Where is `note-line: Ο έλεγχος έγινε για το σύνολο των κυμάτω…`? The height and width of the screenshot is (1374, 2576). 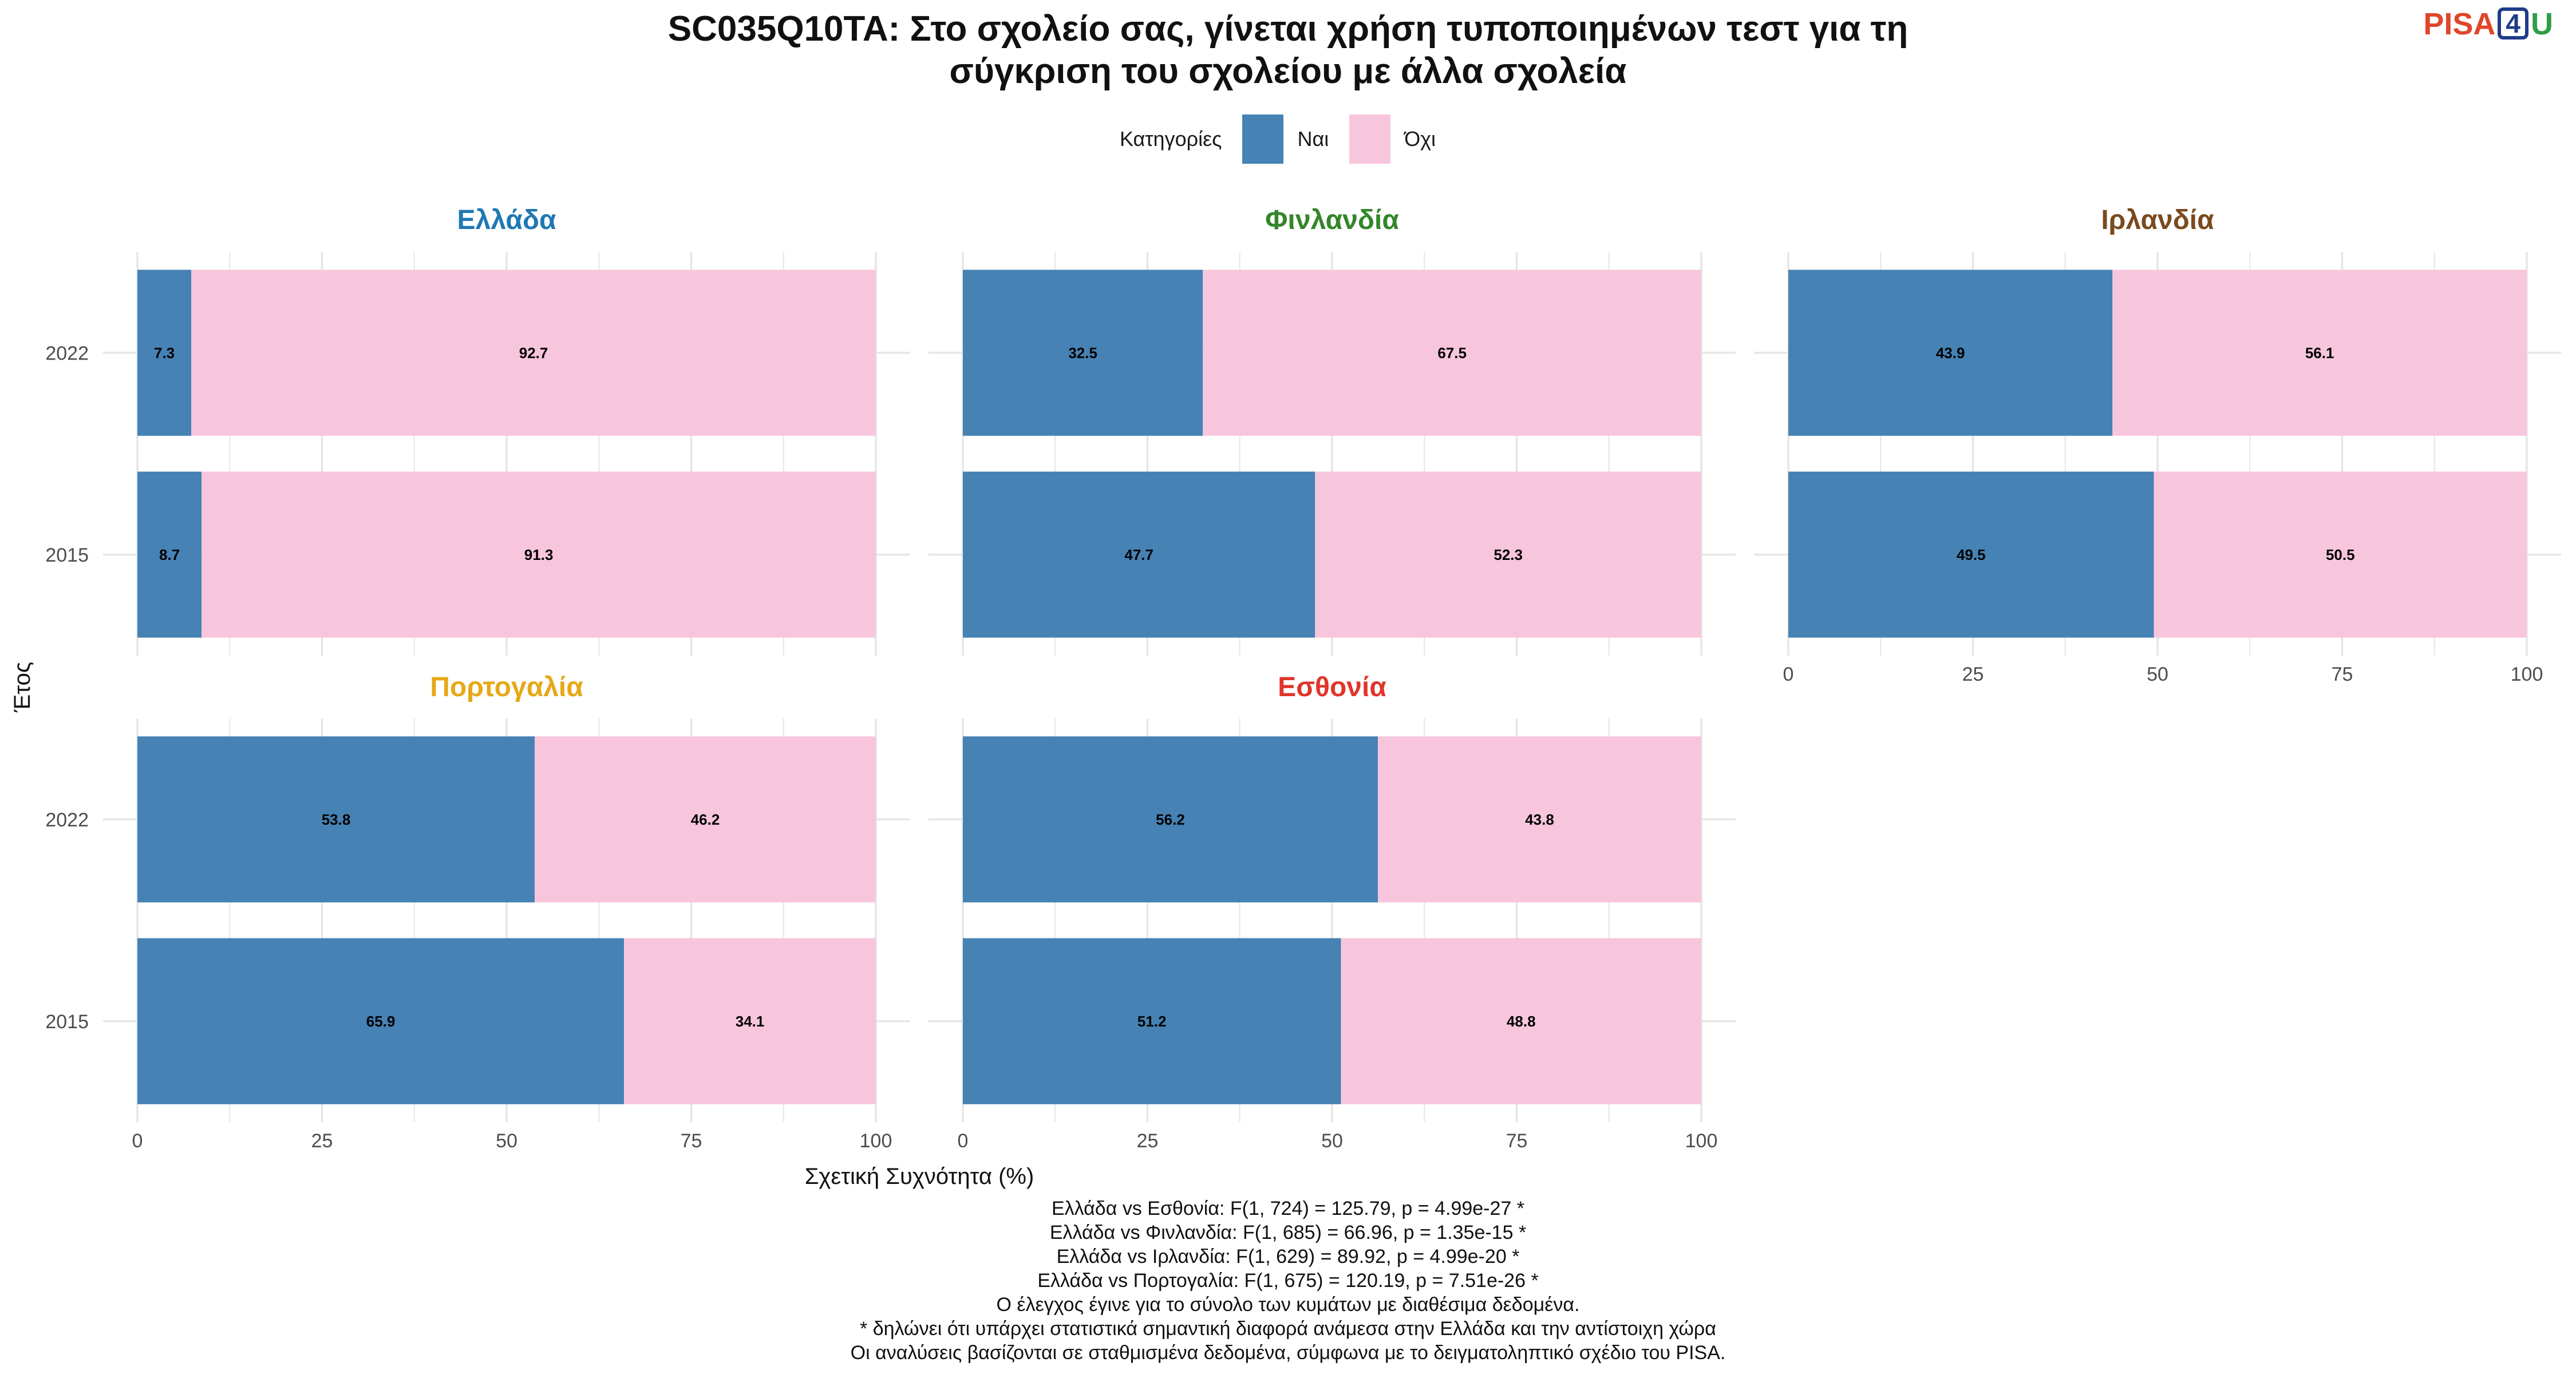
note-line: Ο έλεγχος έγινε για το σύνολο των κυμάτω… is located at coordinates (1288, 1305).